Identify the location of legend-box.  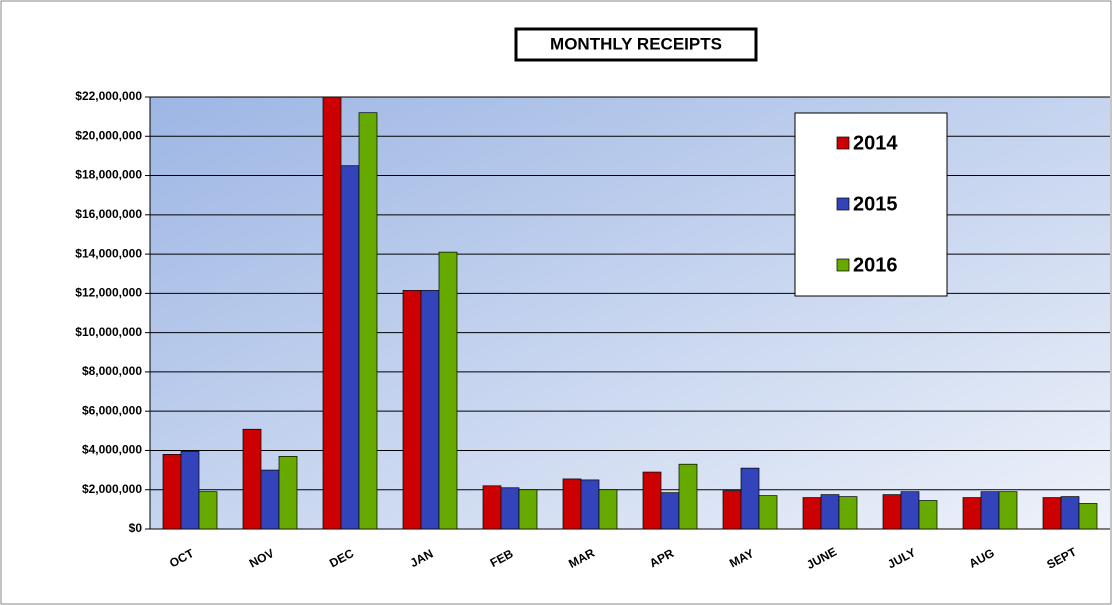
(871, 204).